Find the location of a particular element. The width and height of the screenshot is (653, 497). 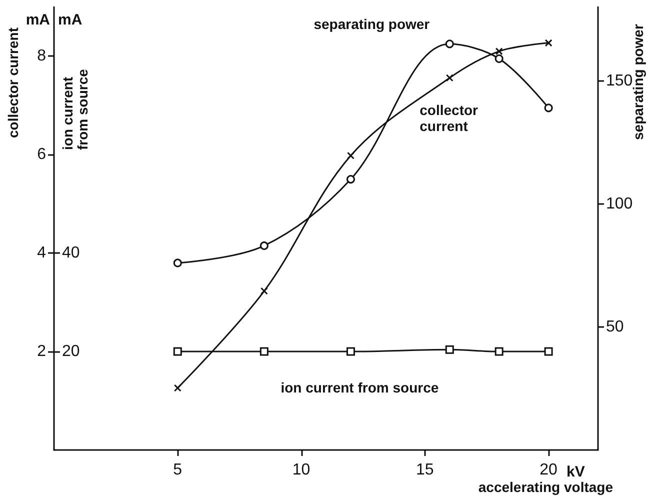

y-axis-title: collector current is located at coordinates (13, 82).